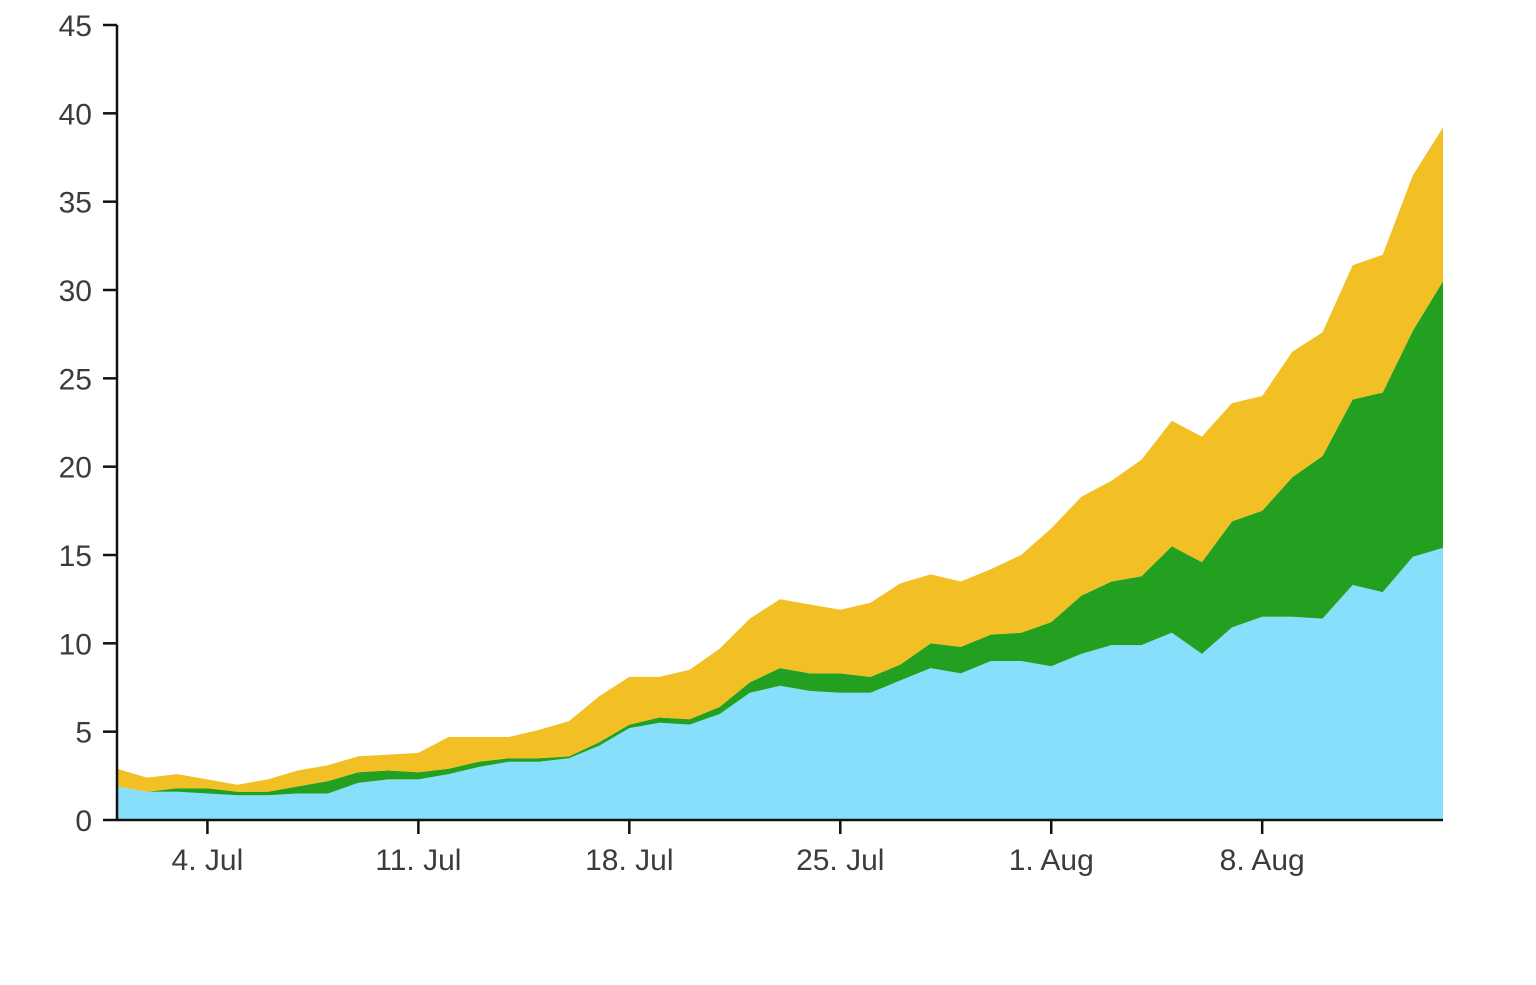 The height and width of the screenshot is (985, 1536). Describe the element at coordinates (75, 114) in the screenshot. I see `y-tick-label: 40` at that location.